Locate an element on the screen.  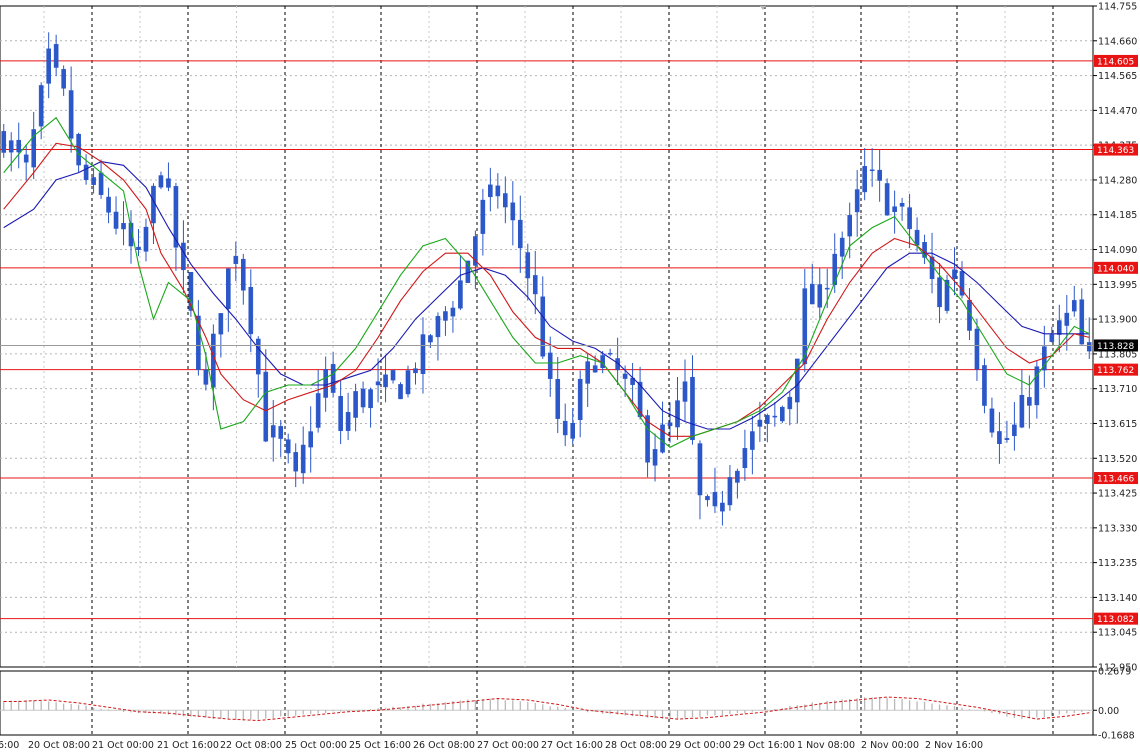
x-tick-label: 27 Oct 16:00 is located at coordinates (572, 745).